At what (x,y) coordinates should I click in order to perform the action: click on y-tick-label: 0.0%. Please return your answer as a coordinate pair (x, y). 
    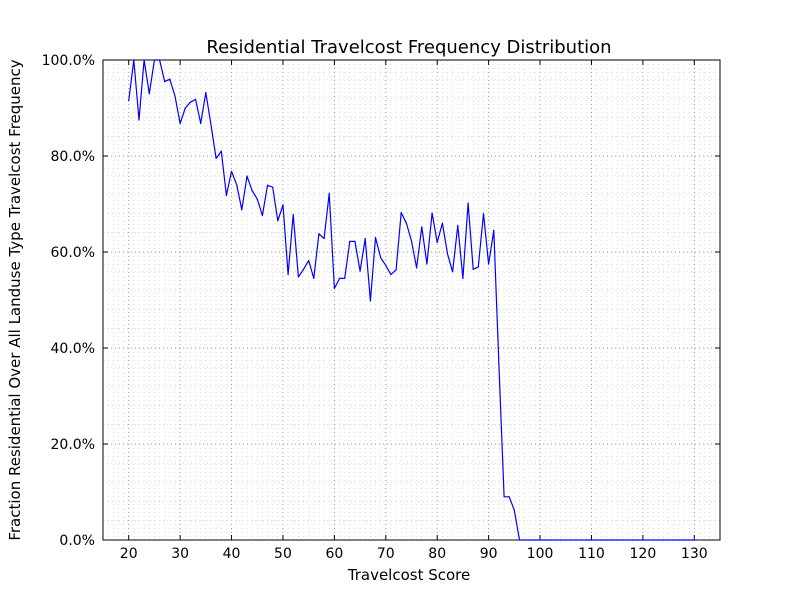
    Looking at the image, I should click on (77, 541).